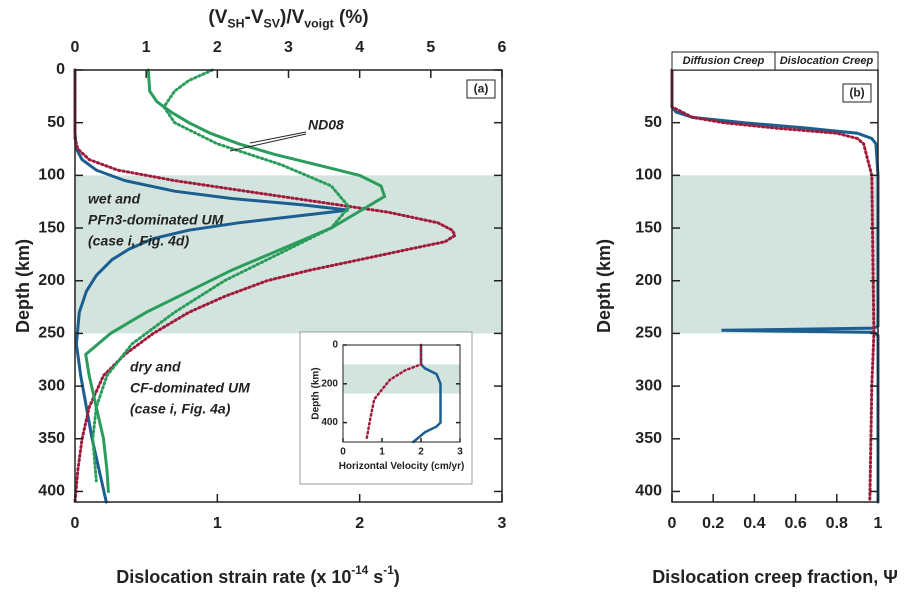 Image resolution: width=906 pixels, height=592 pixels. I want to click on annotation: ND08, so click(326, 125).